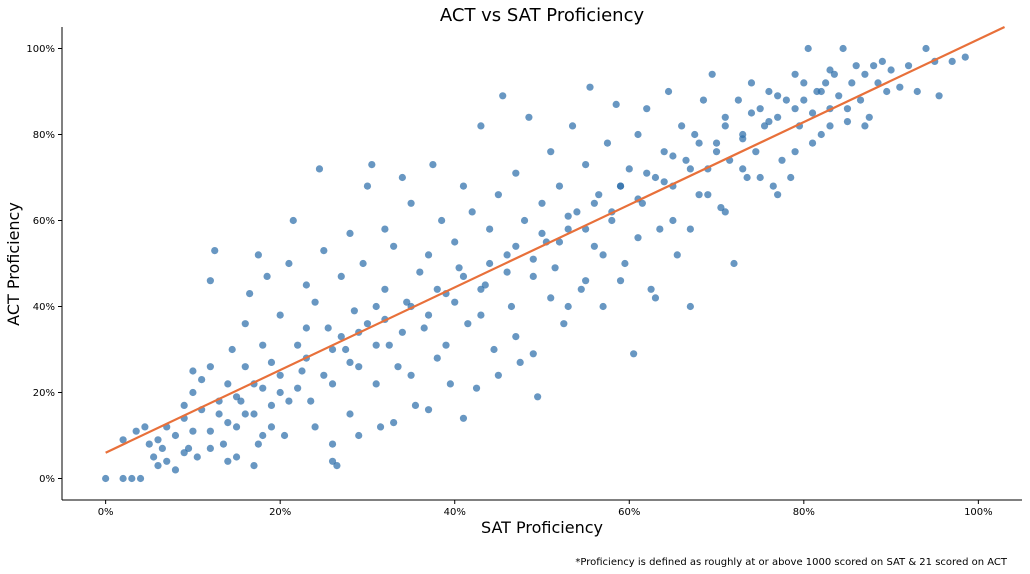  I want to click on y-tick-label: 0%, so click(47, 479).